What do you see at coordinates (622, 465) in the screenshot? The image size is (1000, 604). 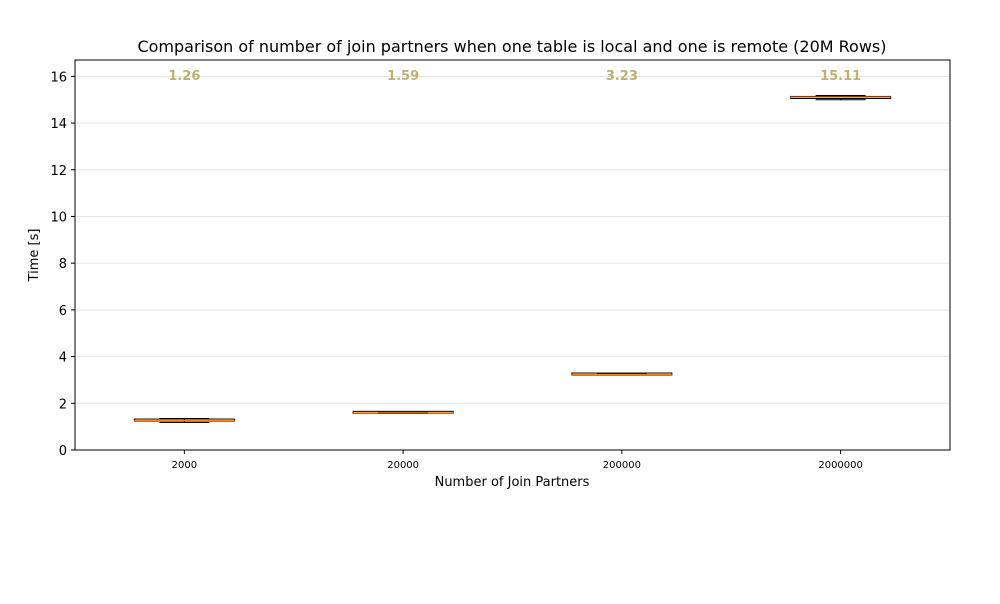 I see `x-tick-label: 200000` at bounding box center [622, 465].